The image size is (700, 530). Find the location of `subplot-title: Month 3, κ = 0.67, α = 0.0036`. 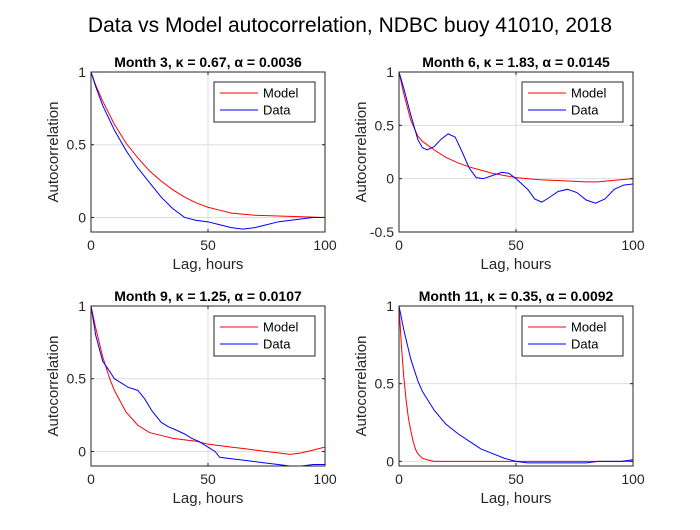

subplot-title: Month 3, κ = 0.67, α = 0.0036 is located at coordinates (208, 62).